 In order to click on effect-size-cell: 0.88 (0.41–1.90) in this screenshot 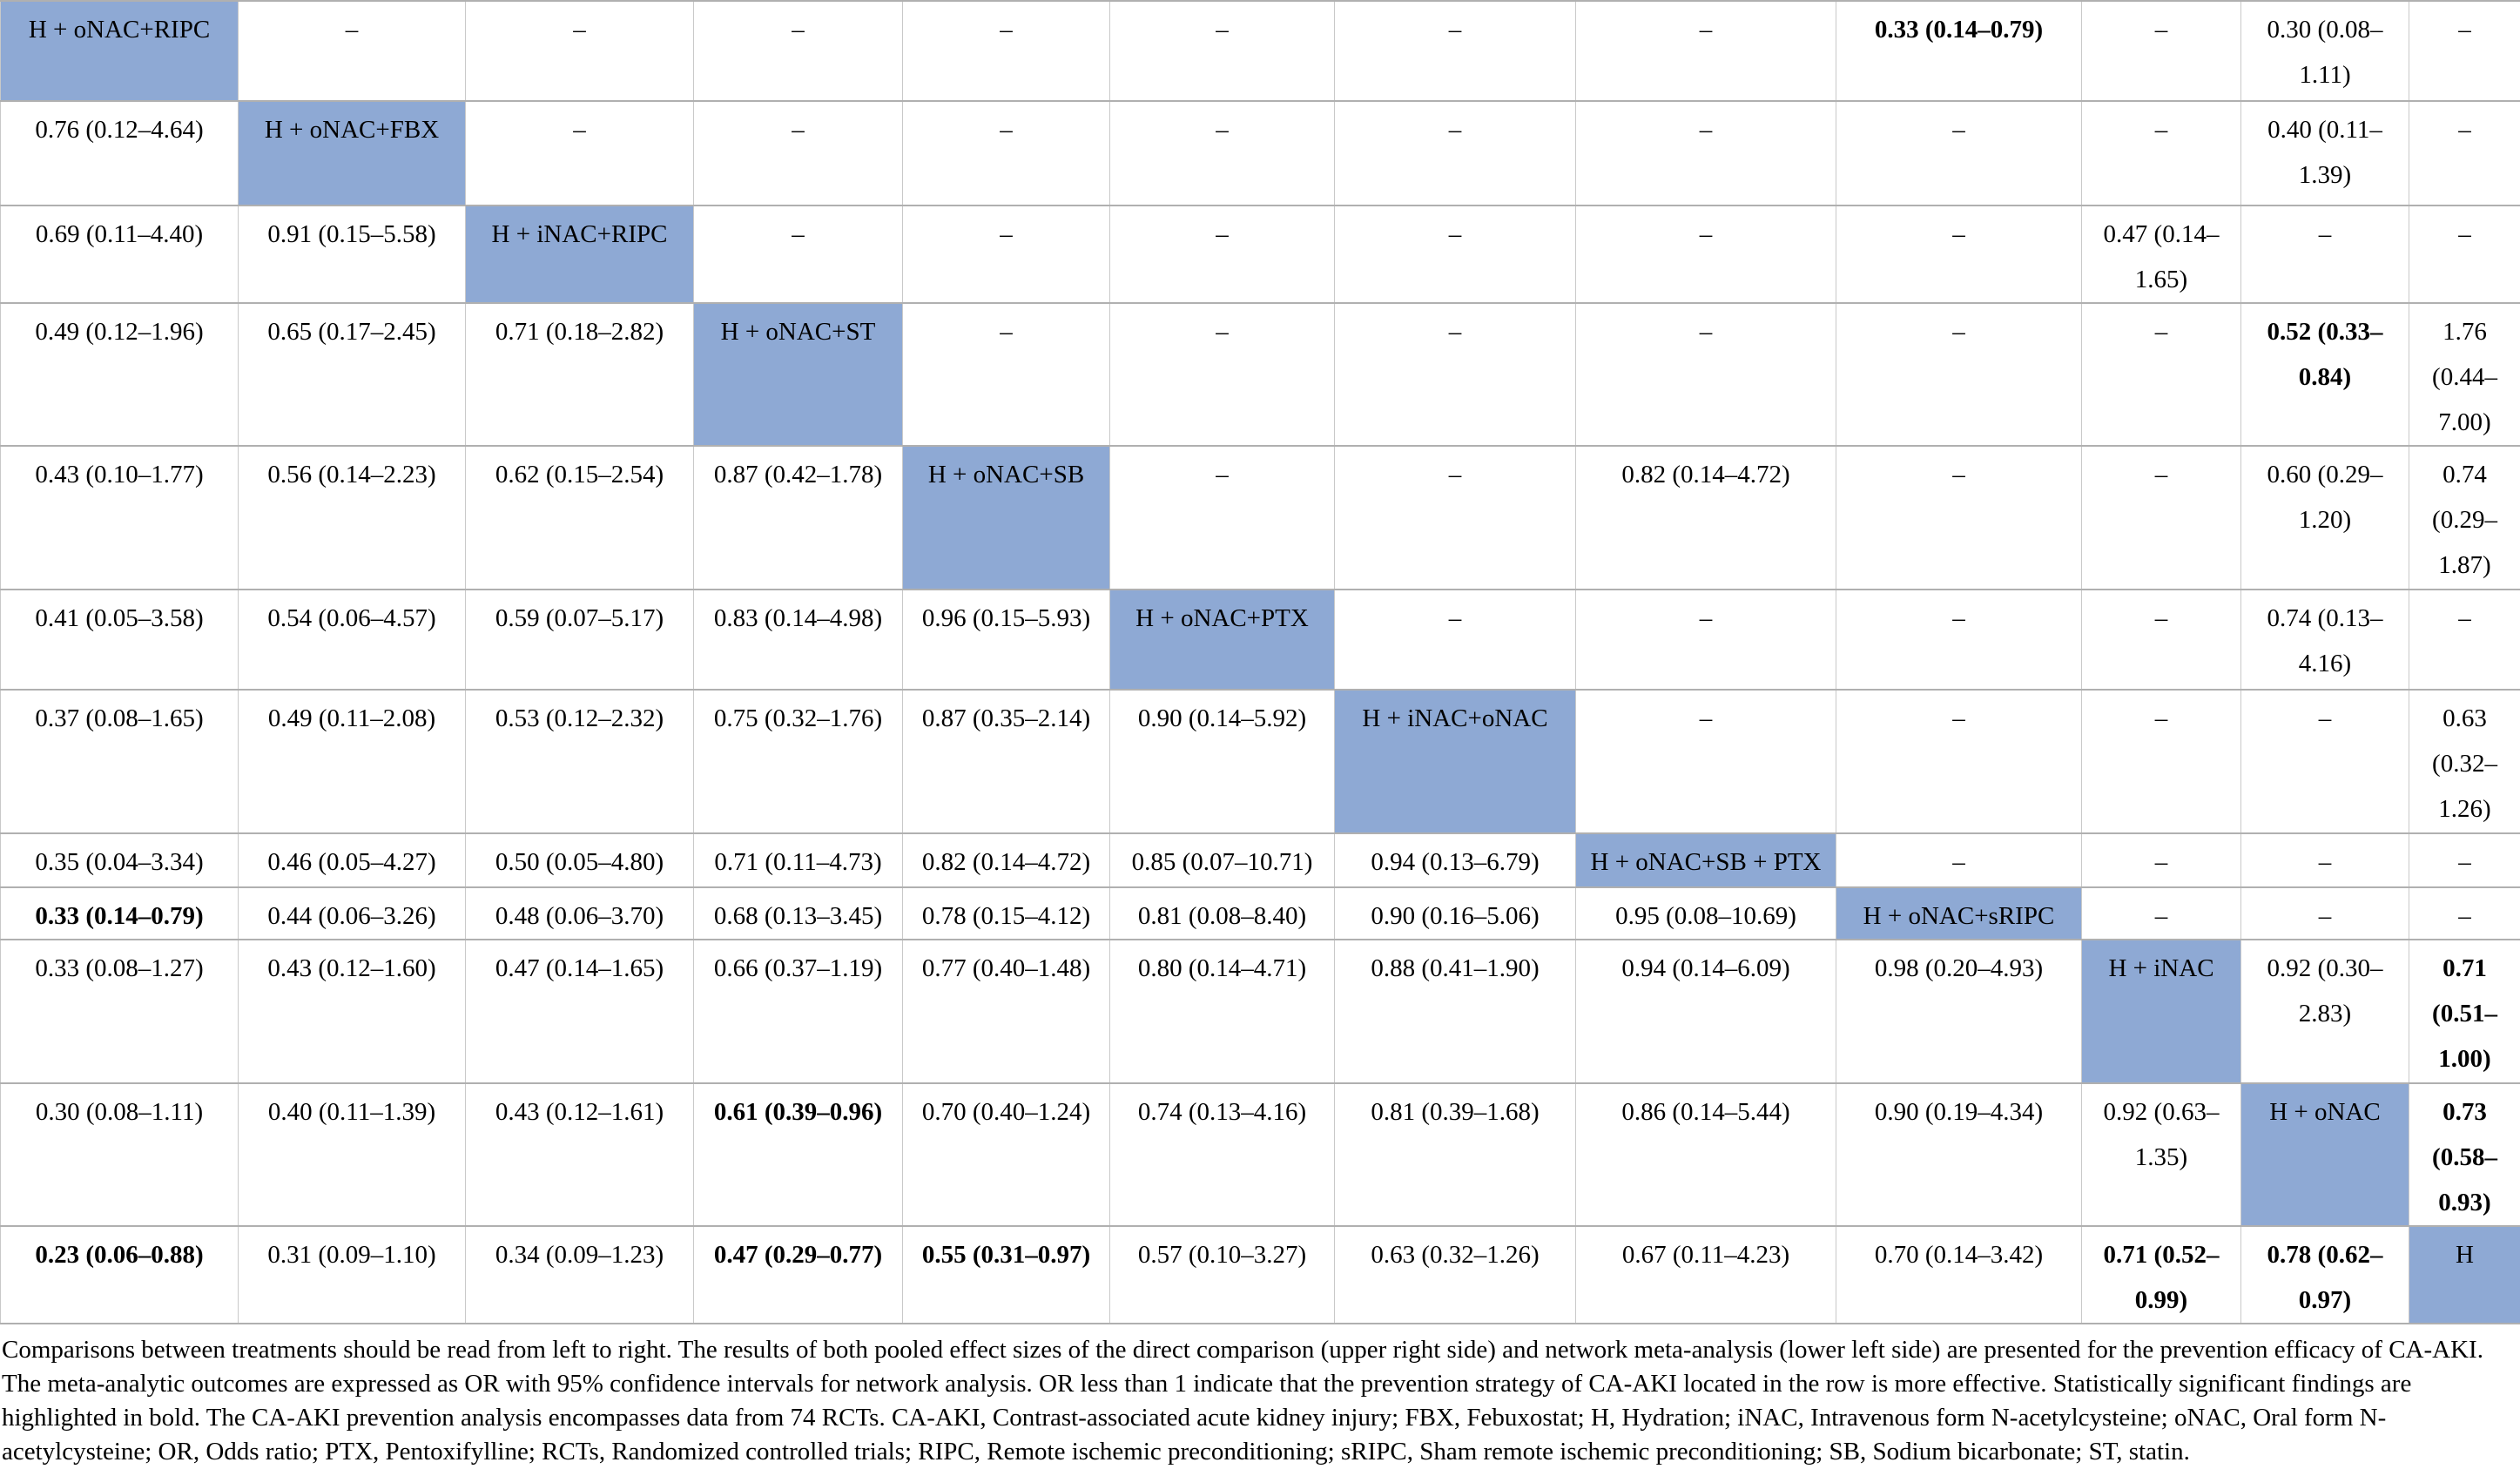, I will do `click(1455, 1011)`.